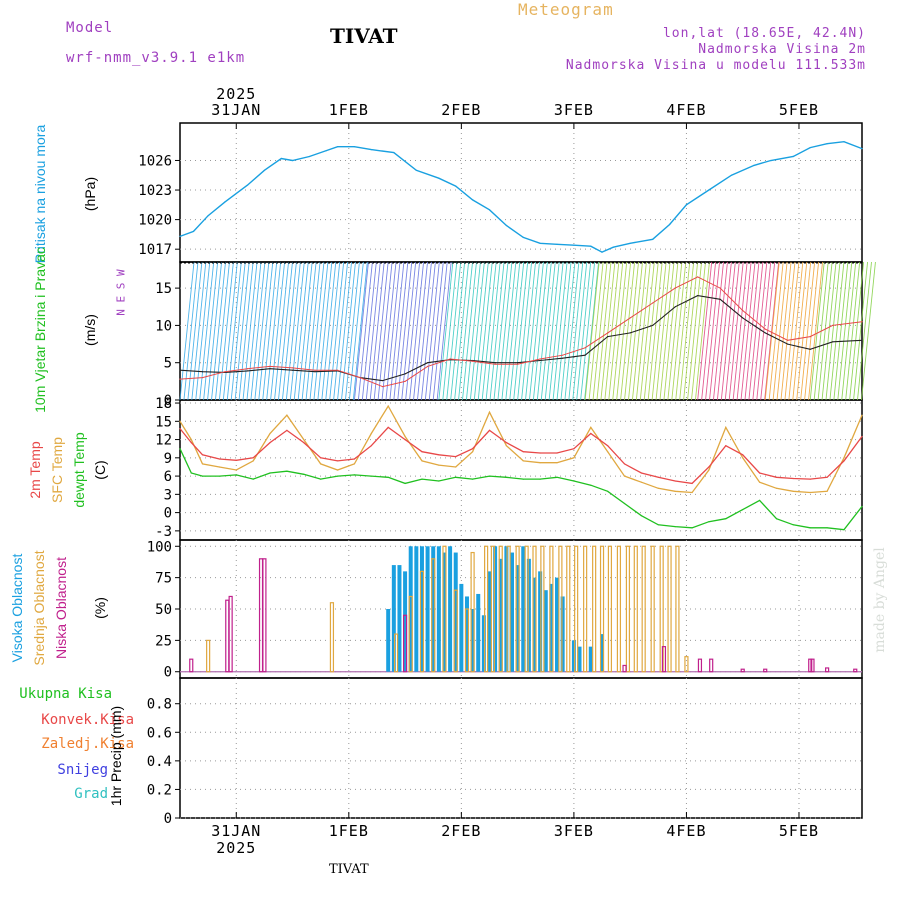  What do you see at coordinates (782, 49) in the screenshot?
I see `elevation-label: Nadmorska Visina 2m` at bounding box center [782, 49].